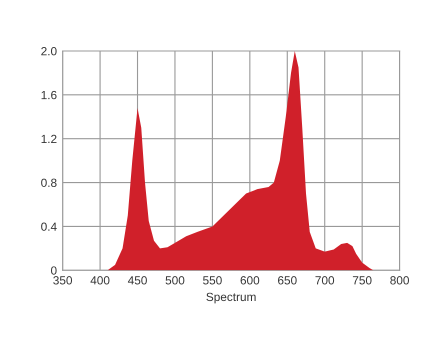  What do you see at coordinates (250, 280) in the screenshot?
I see `x-tick-label: 600` at bounding box center [250, 280].